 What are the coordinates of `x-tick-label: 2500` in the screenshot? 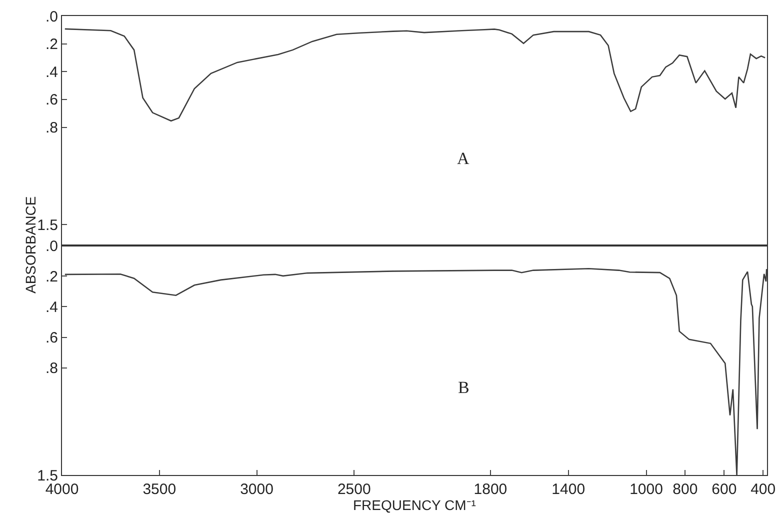 It's located at (354, 489).